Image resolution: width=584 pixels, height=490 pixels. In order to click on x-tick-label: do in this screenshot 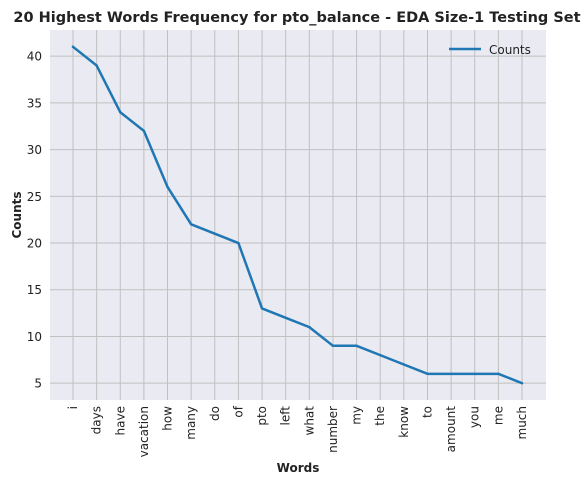, I will do `click(215, 413)`.